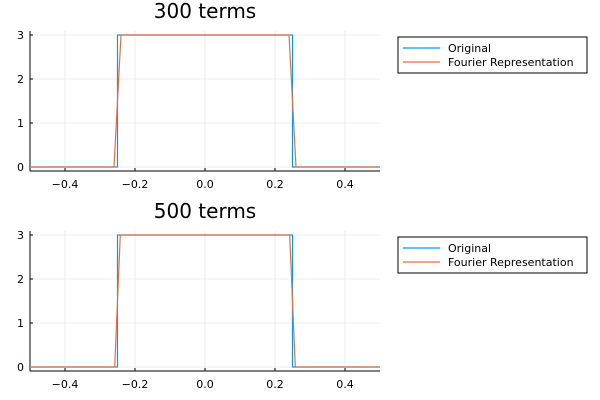 Image resolution: width=600 pixels, height=400 pixels. Describe the element at coordinates (205, 211) in the screenshot. I see `chart-title: 500 terms` at that location.